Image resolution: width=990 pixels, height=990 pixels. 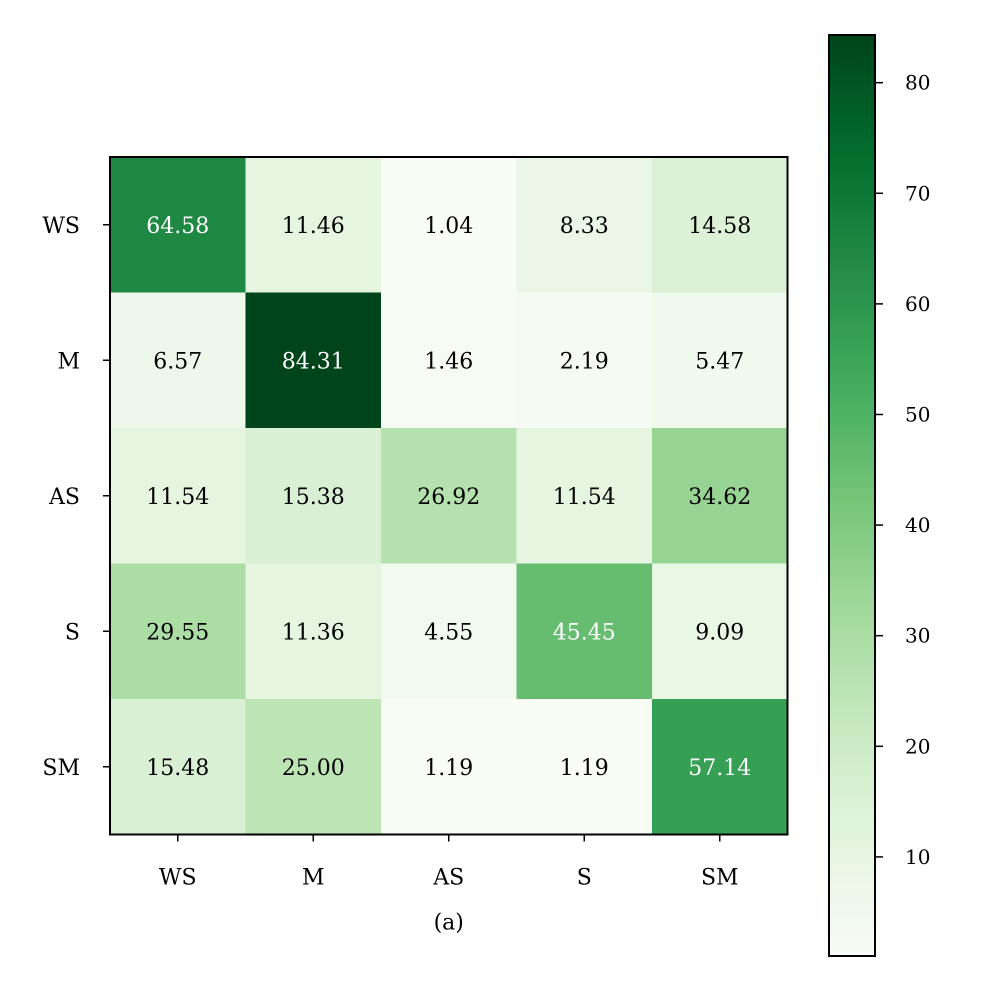 I want to click on cell-value-label: 26.92, so click(x=448, y=497).